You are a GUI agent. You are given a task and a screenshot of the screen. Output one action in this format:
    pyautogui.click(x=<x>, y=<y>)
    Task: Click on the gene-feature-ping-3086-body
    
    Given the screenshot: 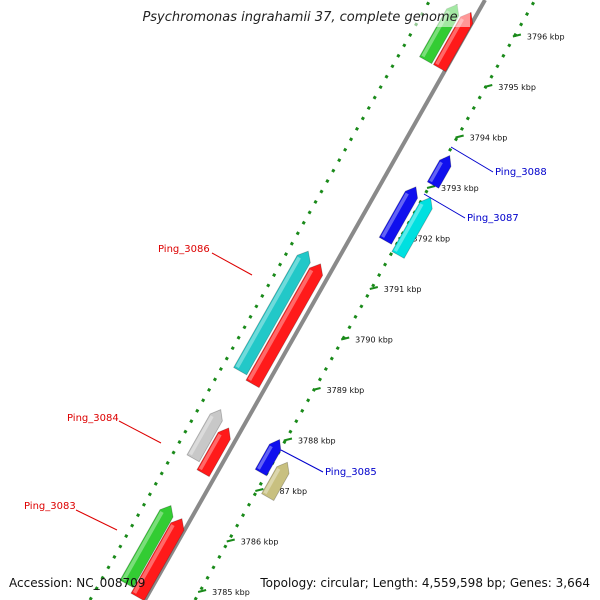 What is the action you would take?
    pyautogui.click(x=272, y=313)
    